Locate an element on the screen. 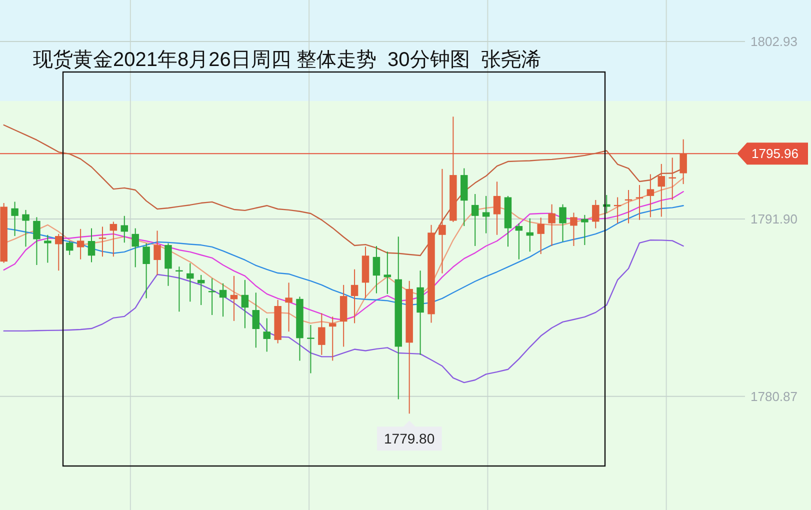 This screenshot has height=510, width=811. y-tick-label: 1780.87 is located at coordinates (774, 396).